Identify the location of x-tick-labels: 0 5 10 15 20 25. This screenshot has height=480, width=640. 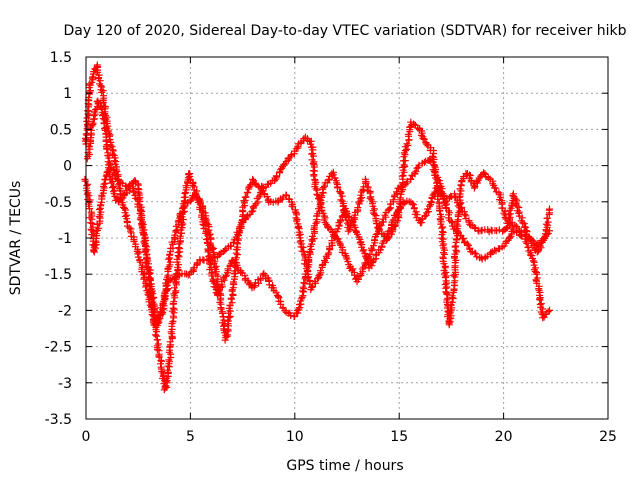
(349, 437).